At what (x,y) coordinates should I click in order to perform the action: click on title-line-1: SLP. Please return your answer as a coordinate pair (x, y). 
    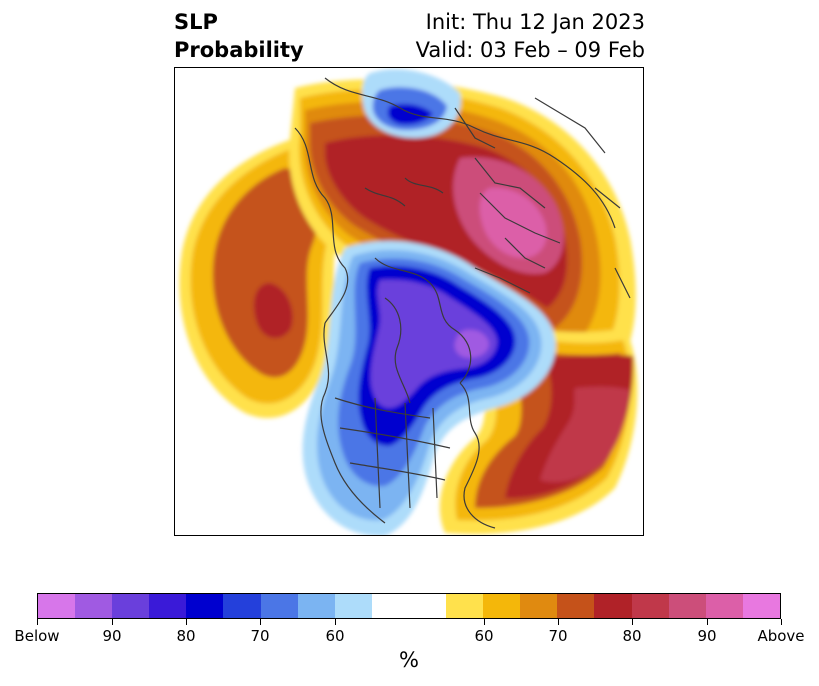
    Looking at the image, I should click on (196, 22).